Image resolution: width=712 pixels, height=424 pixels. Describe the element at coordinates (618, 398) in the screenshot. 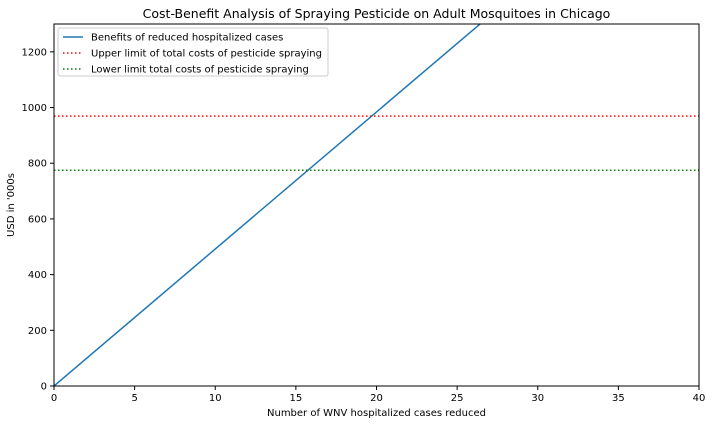

I see `x-tick-label: 35` at that location.